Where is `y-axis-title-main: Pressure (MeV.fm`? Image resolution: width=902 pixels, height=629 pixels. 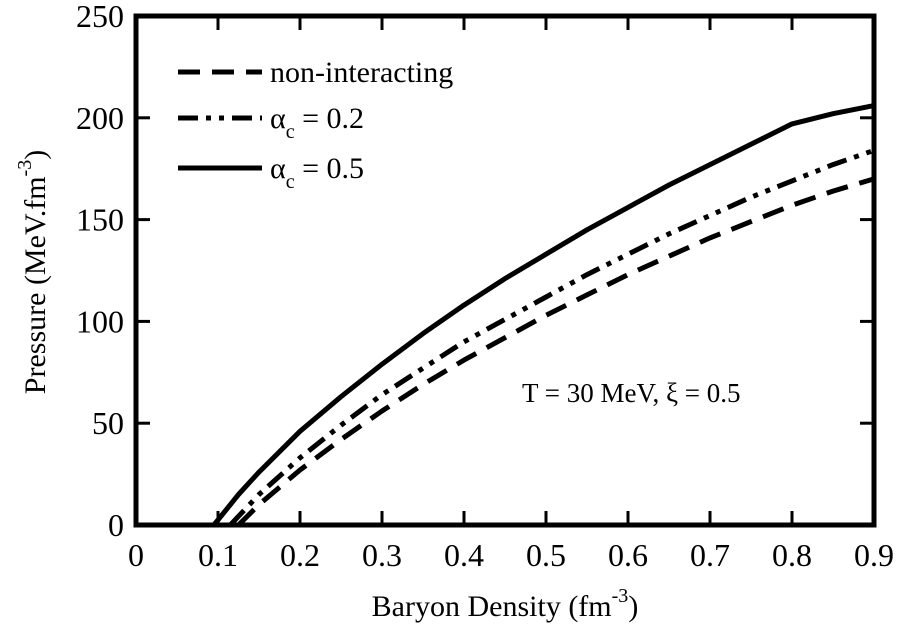
y-axis-title-main: Pressure (MeV.fm is located at coordinates (35, 285).